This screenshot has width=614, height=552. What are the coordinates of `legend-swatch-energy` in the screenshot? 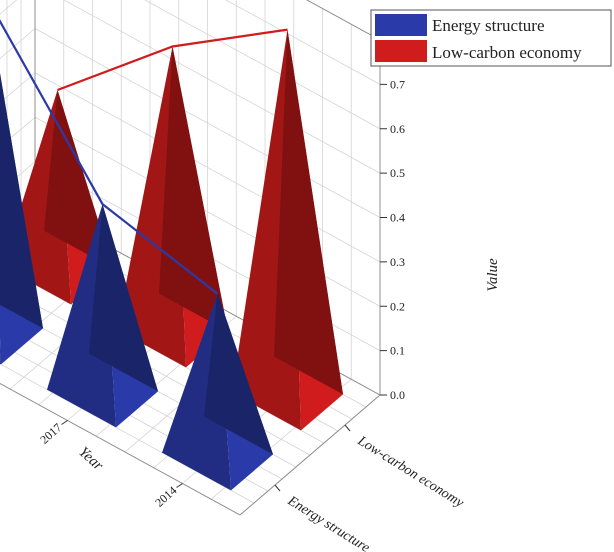 It's located at (401, 25).